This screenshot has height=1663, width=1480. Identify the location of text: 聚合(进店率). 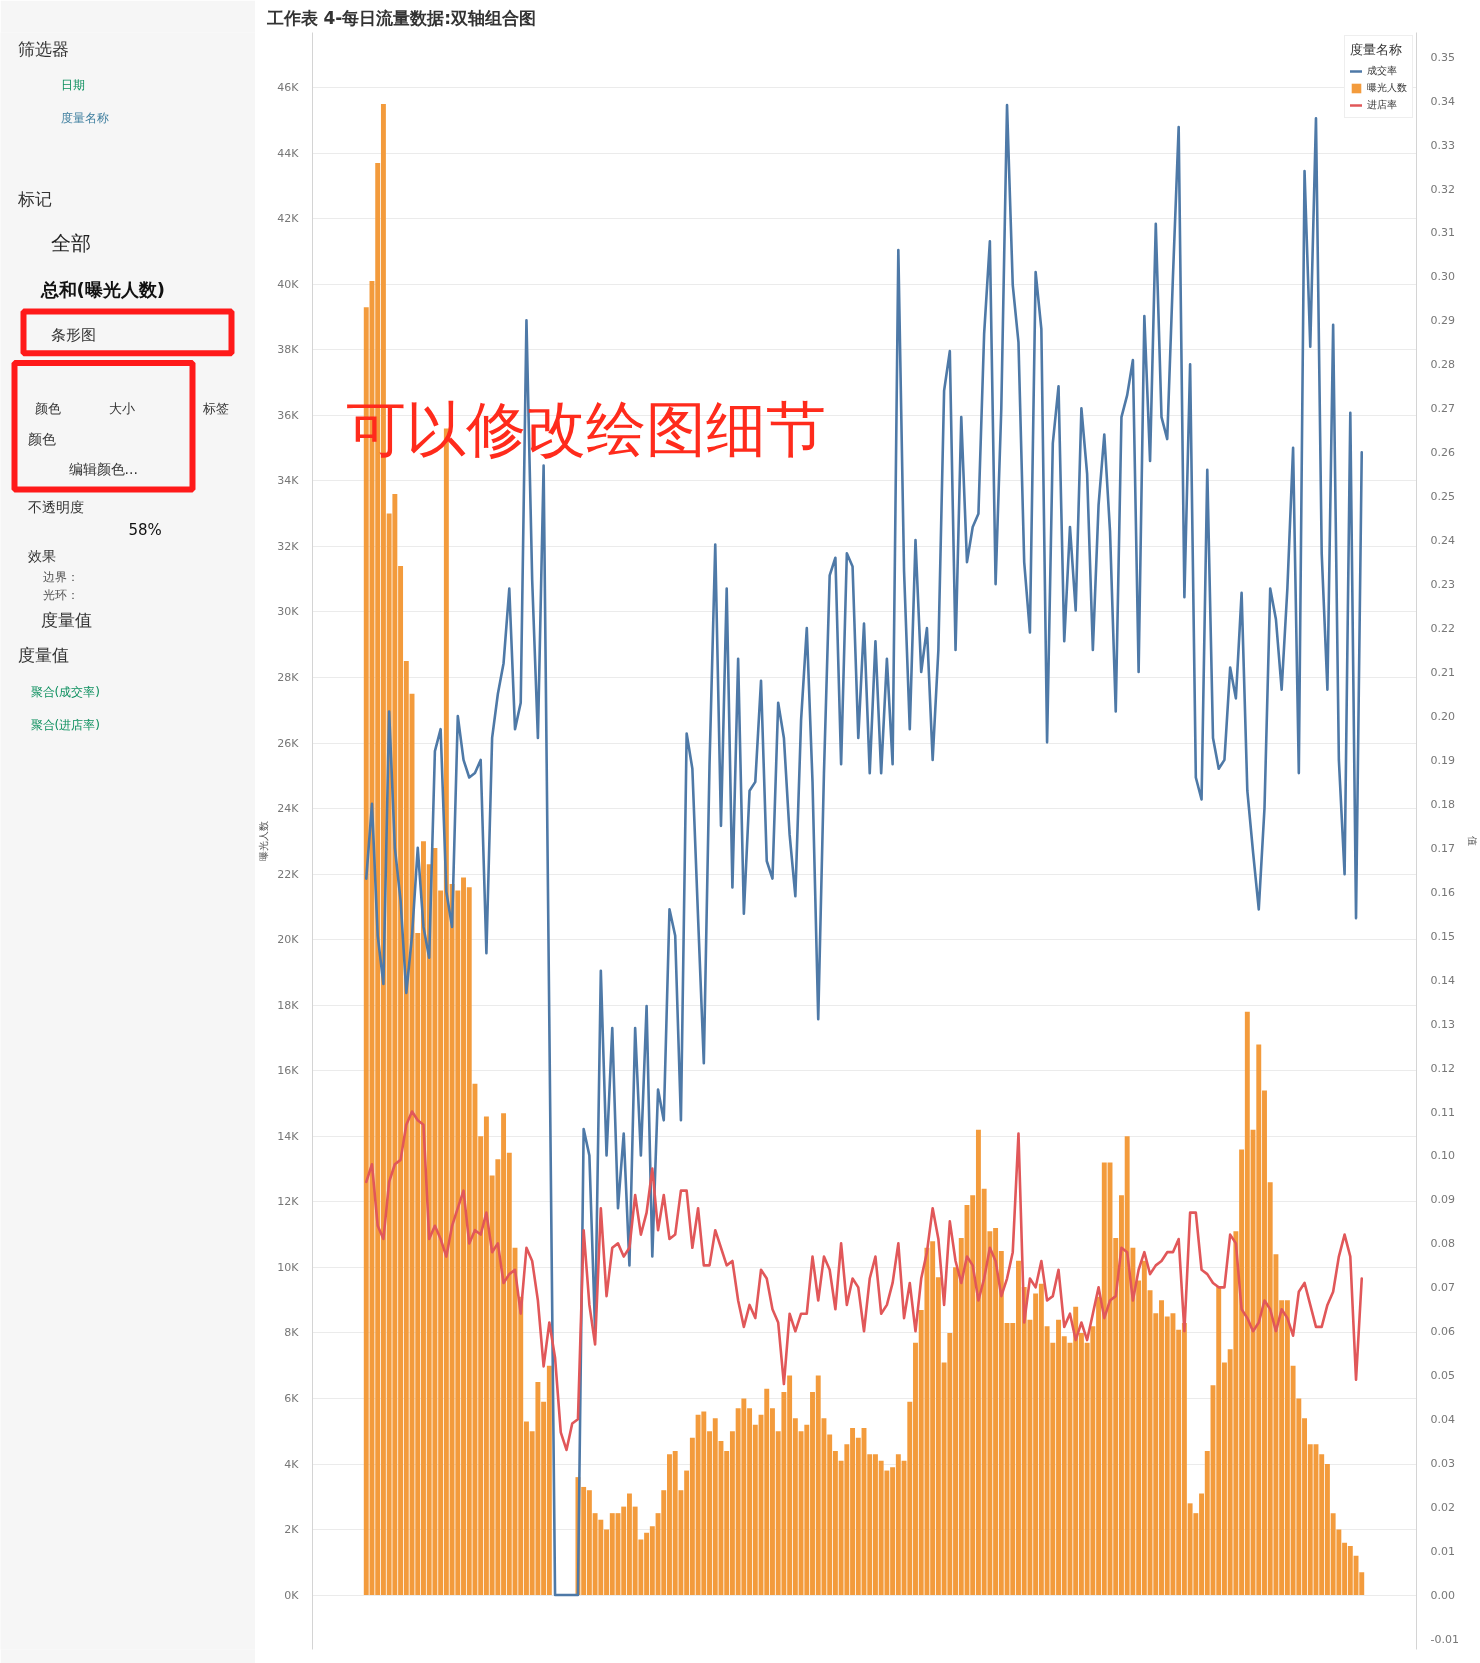
(65, 724).